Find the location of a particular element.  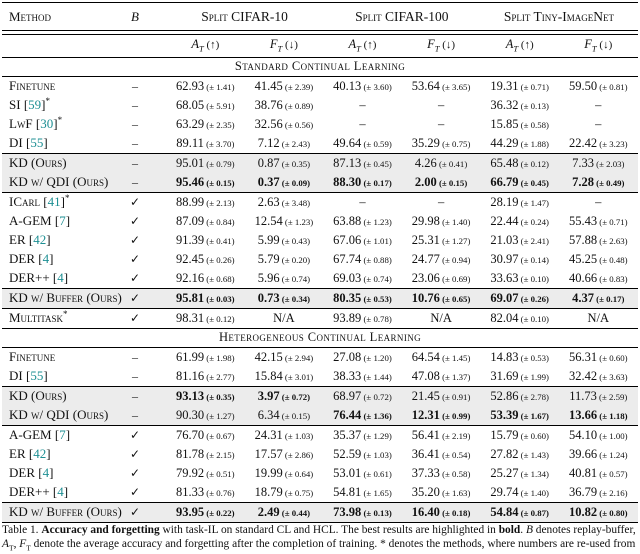

buffer-symbol: B is located at coordinates (135, 16).